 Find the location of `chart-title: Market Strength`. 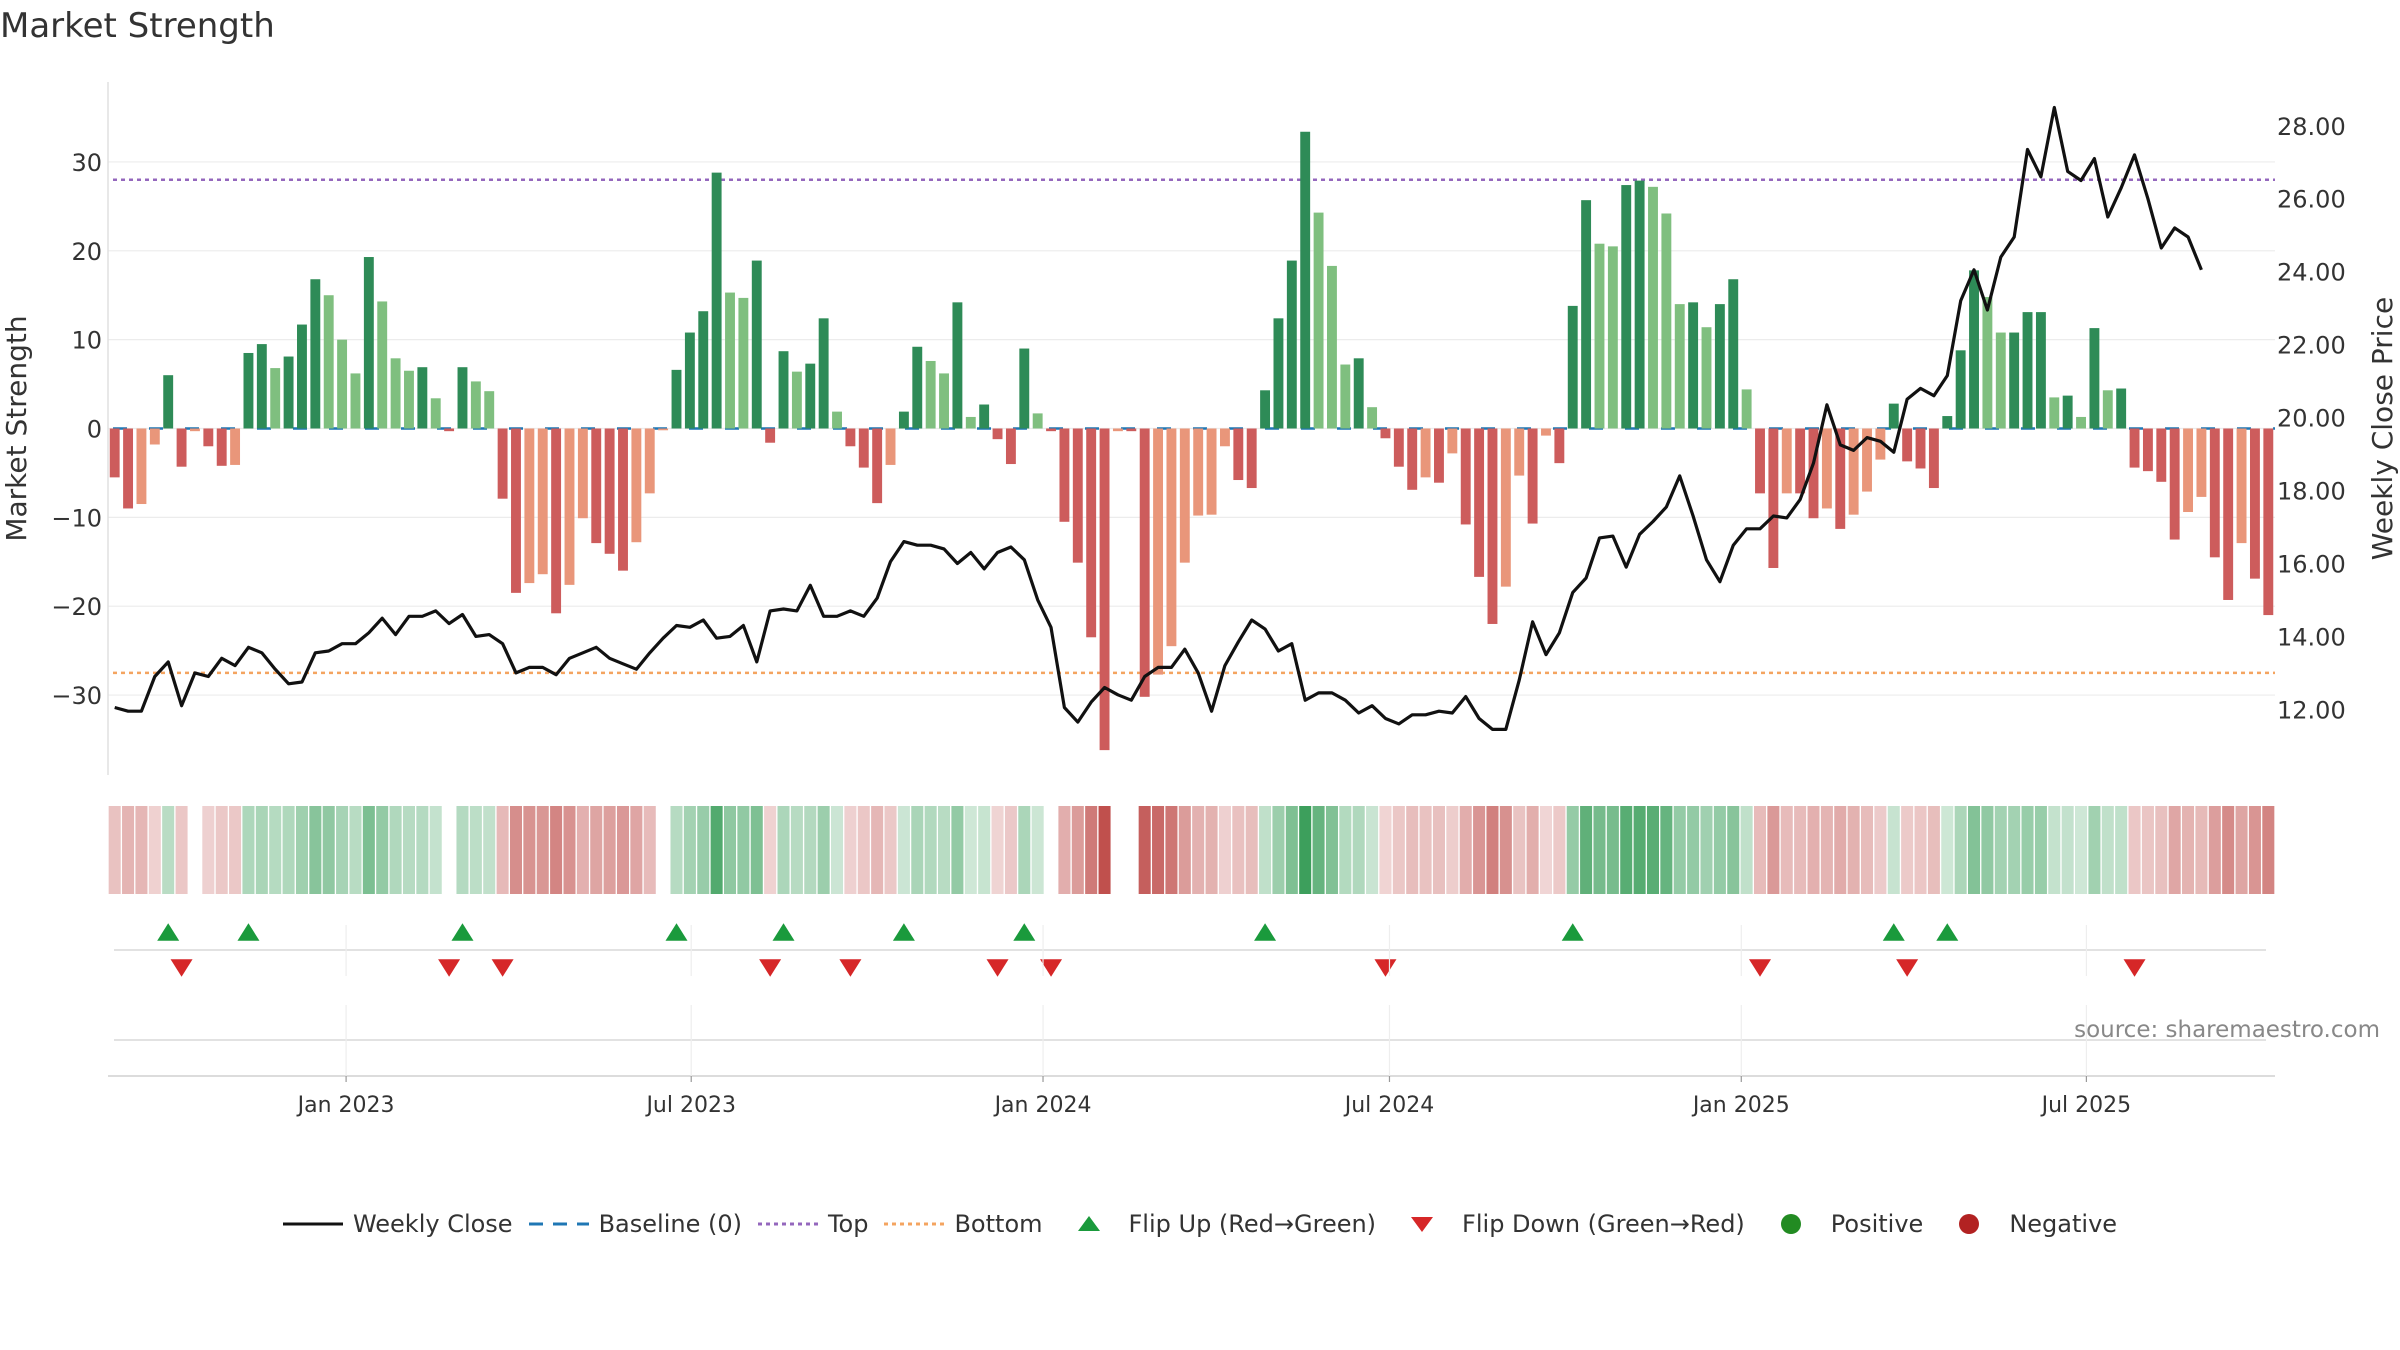

chart-title: Market Strength is located at coordinates (137, 26).